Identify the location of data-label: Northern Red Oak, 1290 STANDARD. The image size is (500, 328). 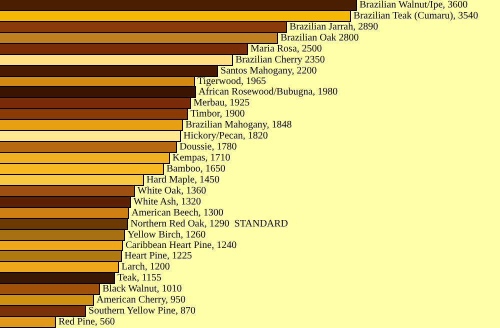
(209, 224).